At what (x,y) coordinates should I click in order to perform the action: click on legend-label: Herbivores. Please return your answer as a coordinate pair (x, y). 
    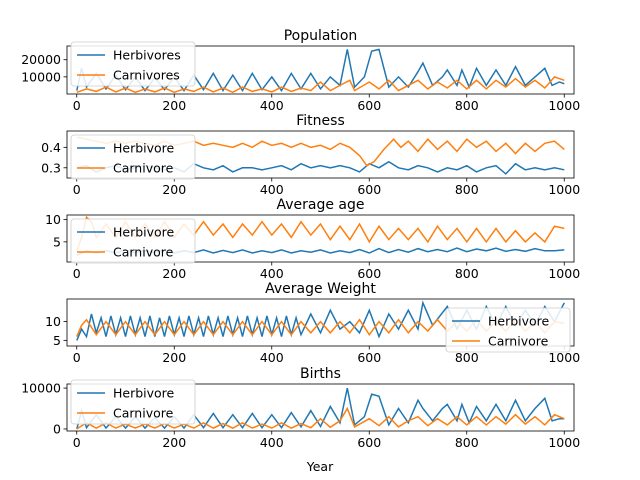
    Looking at the image, I should click on (147, 55).